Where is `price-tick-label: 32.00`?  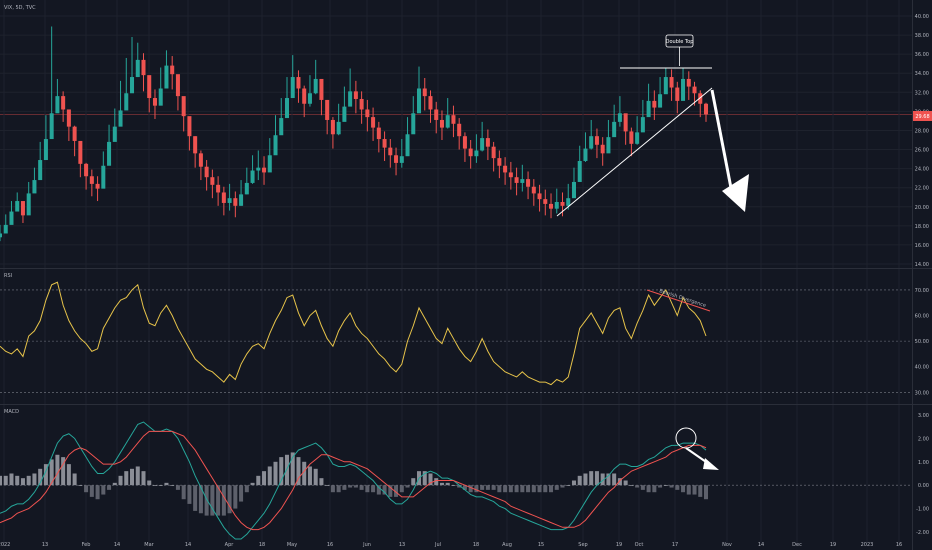 price-tick-label: 32.00 is located at coordinates (922, 93).